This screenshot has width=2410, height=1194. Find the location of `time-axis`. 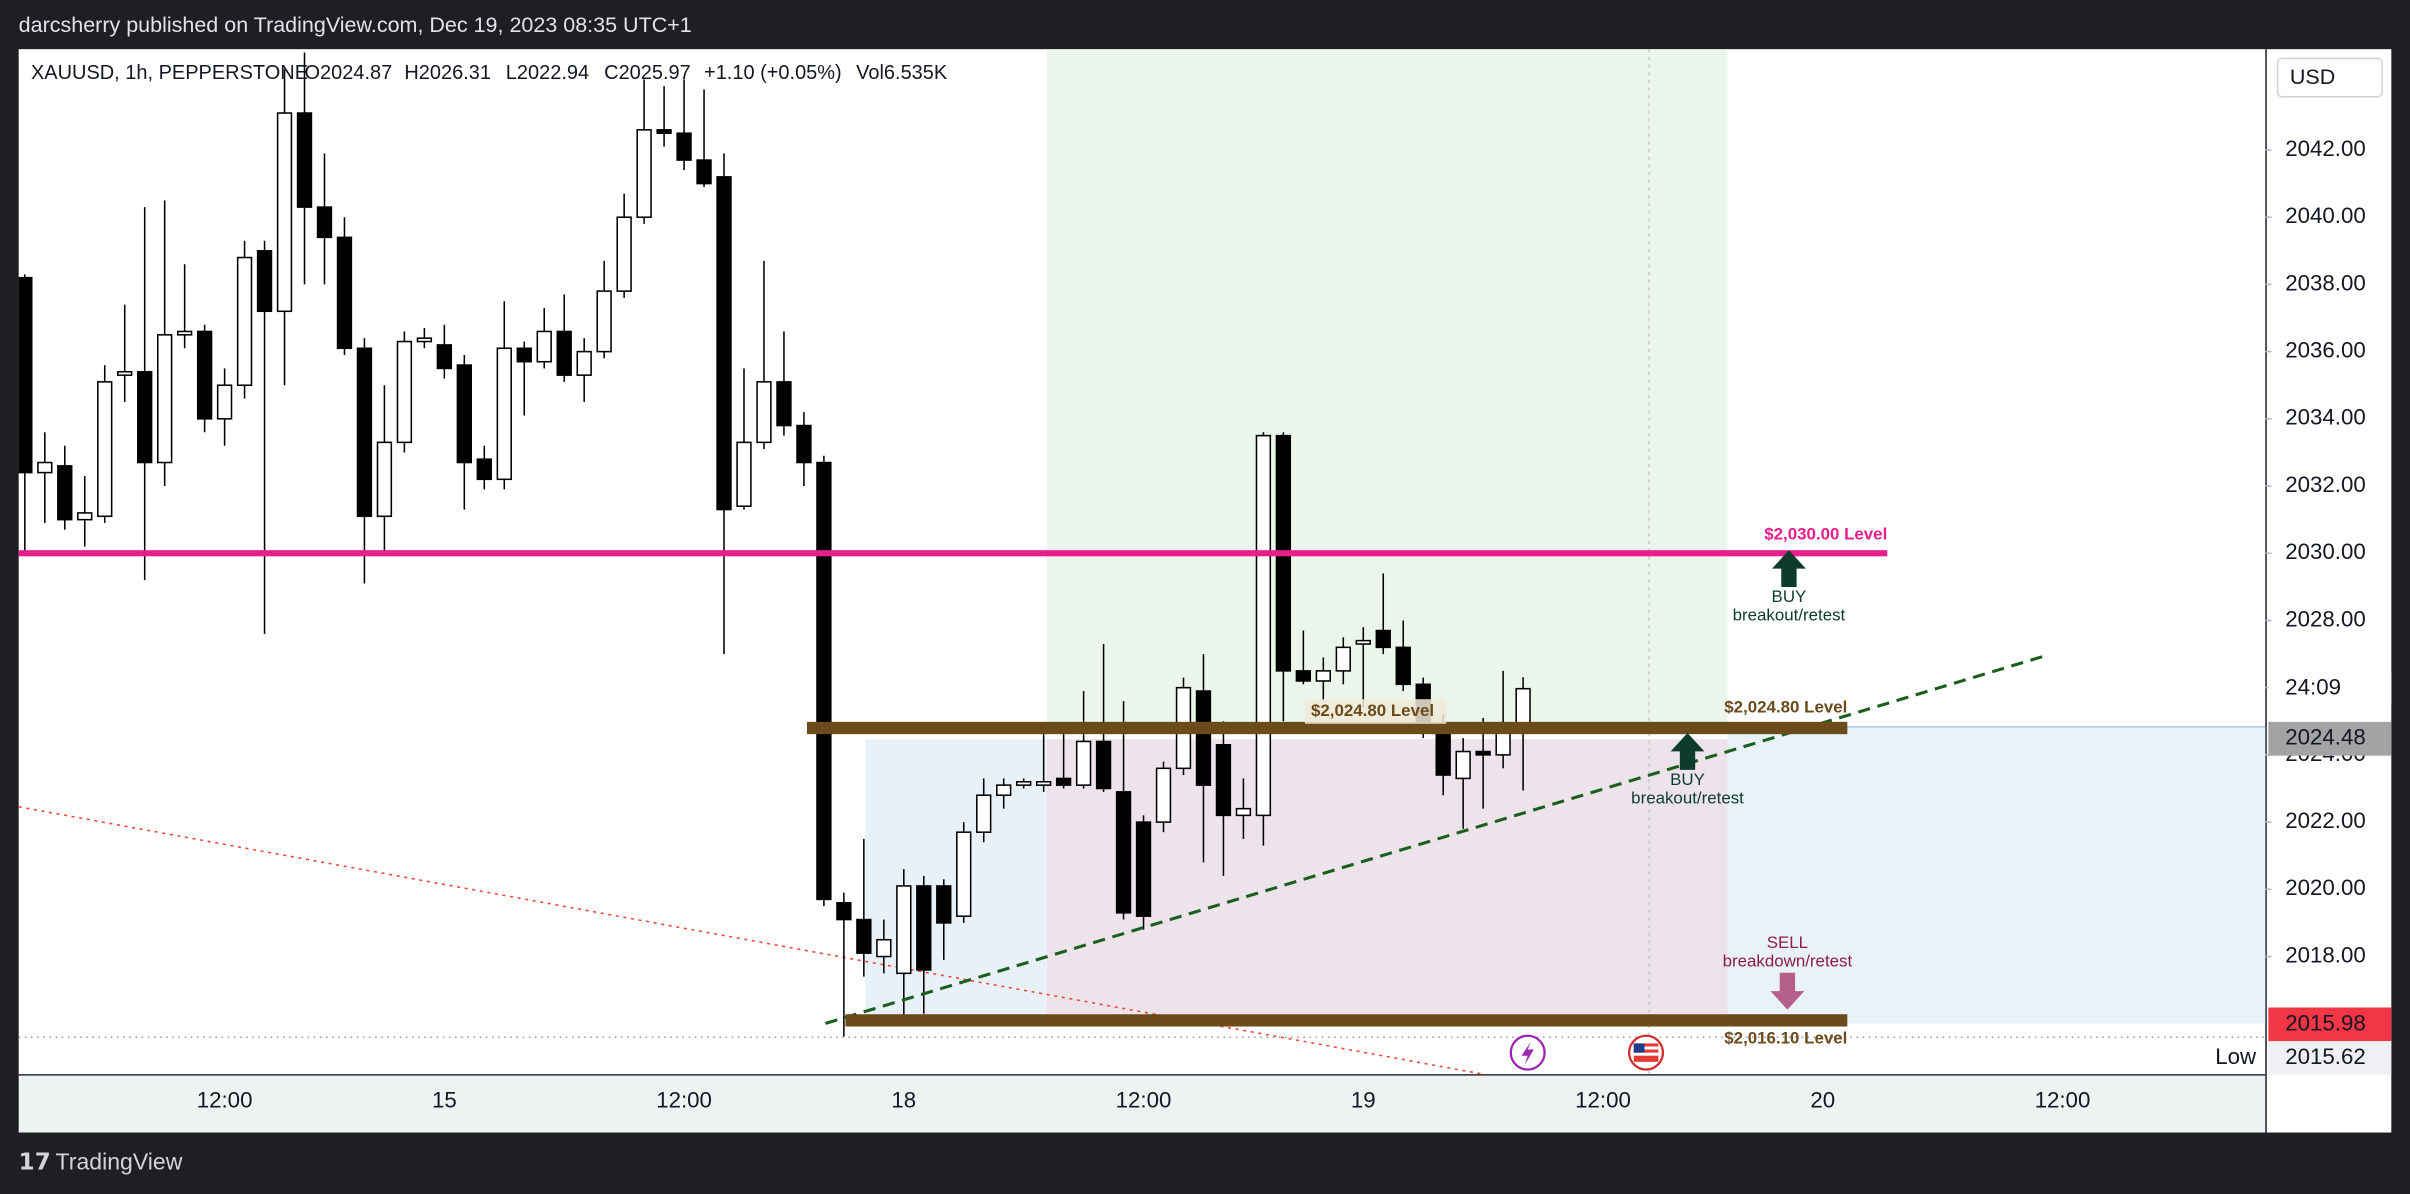

time-axis is located at coordinates (1142, 1103).